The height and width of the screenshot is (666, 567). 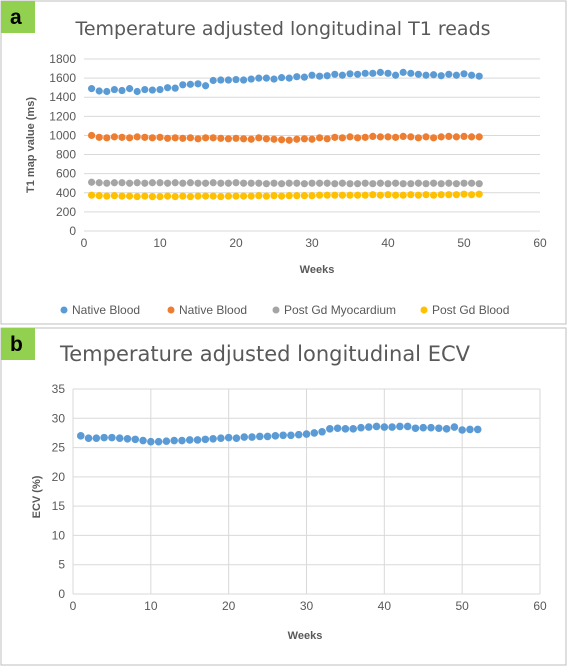 I want to click on x-tick-label: 40, so click(x=388, y=243).